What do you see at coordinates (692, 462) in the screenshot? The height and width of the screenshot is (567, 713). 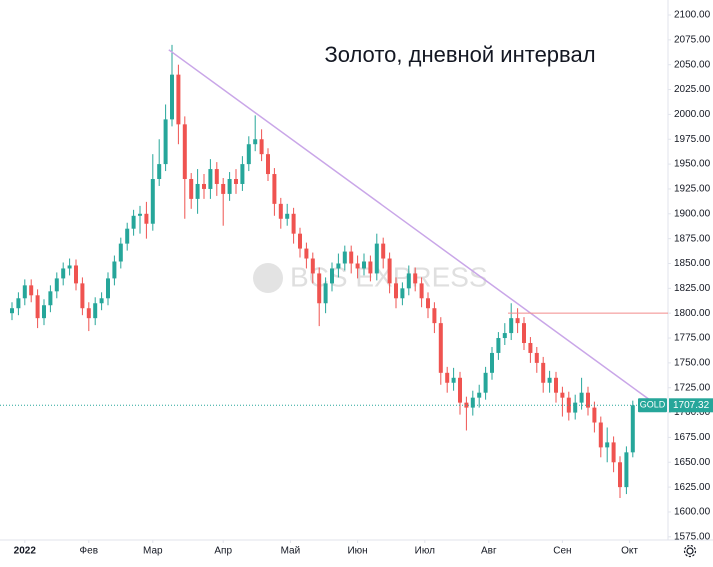 I see `y-tick-label: 1650.00` at bounding box center [692, 462].